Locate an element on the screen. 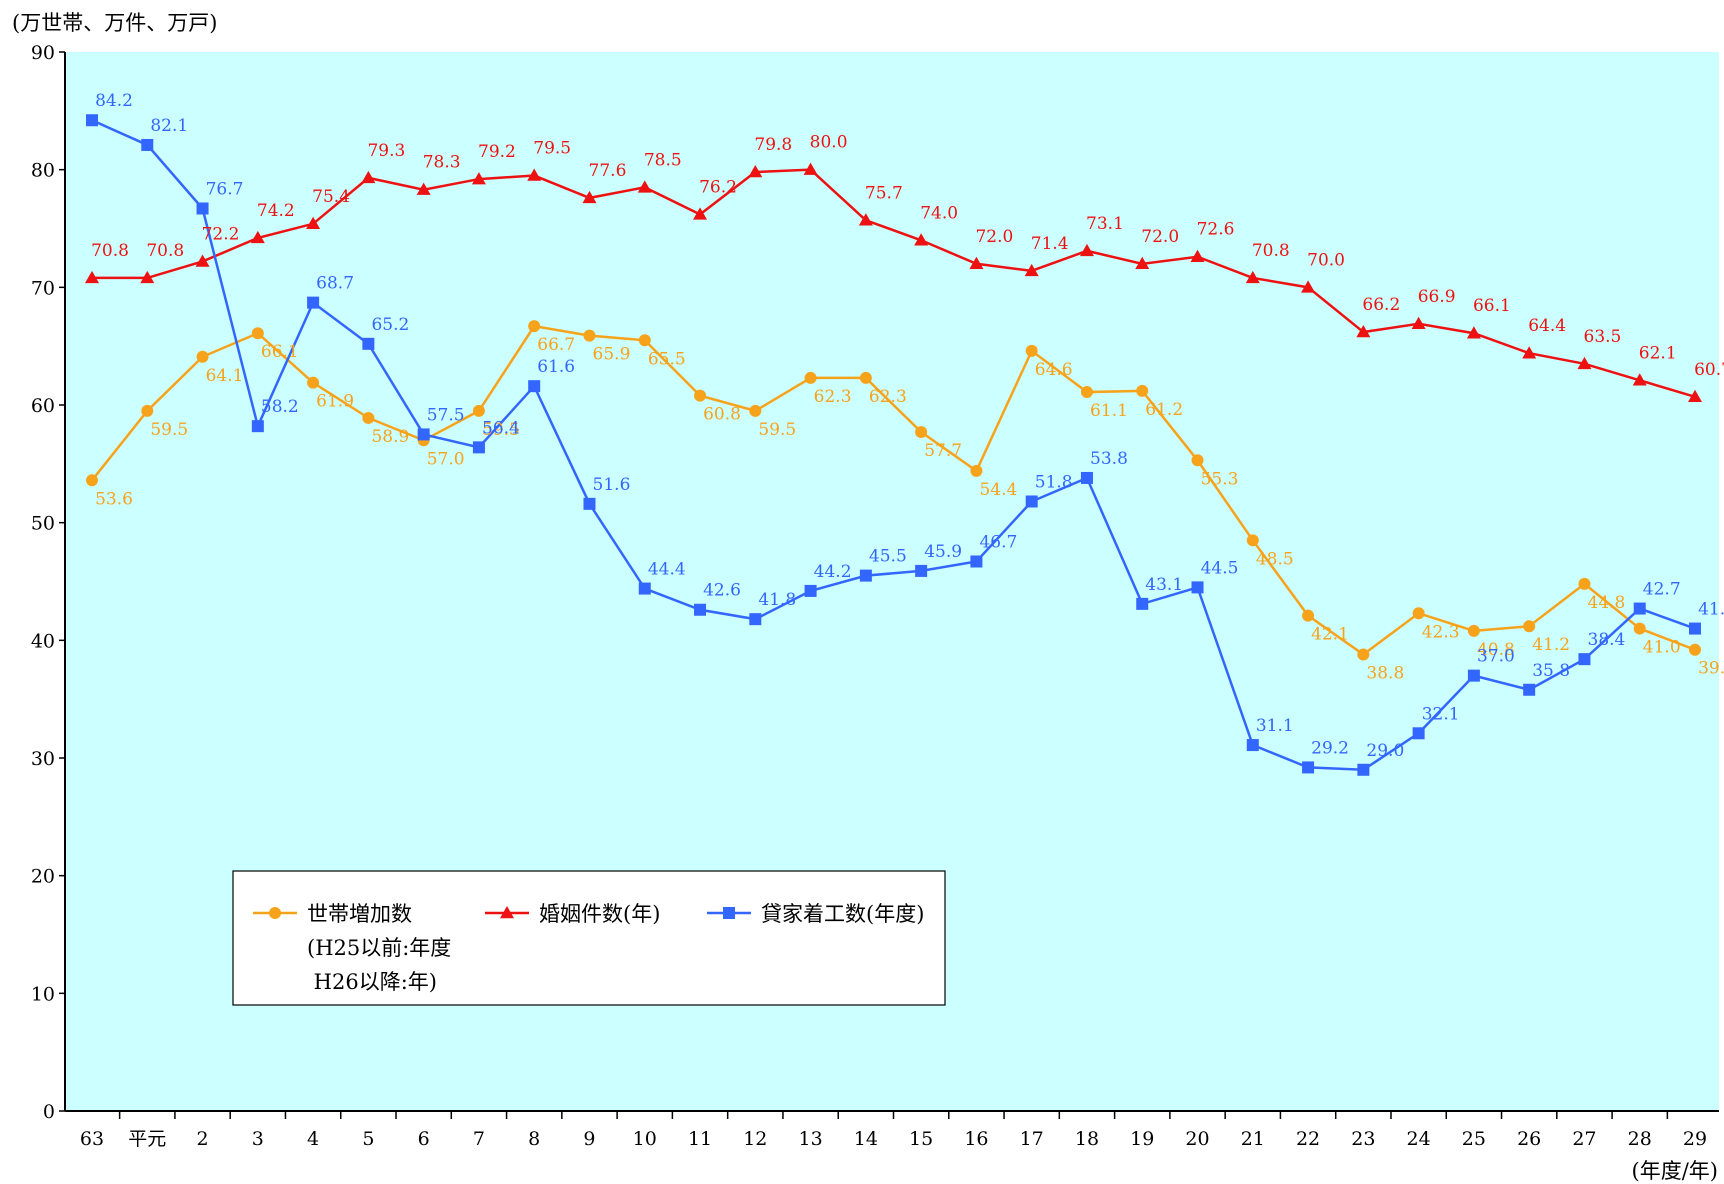 This screenshot has height=1184, width=1724. data-label: 79.8 is located at coordinates (773, 145).